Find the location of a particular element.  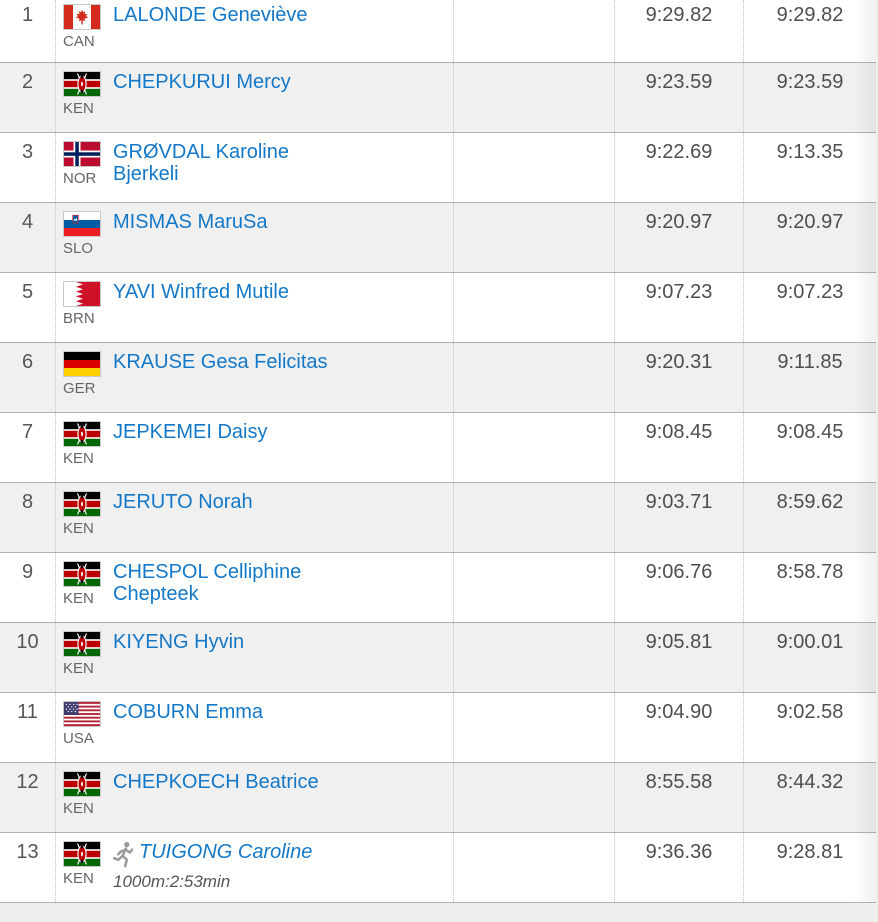

athlete-name-link: LALONDE Geneviève is located at coordinates (210, 15).